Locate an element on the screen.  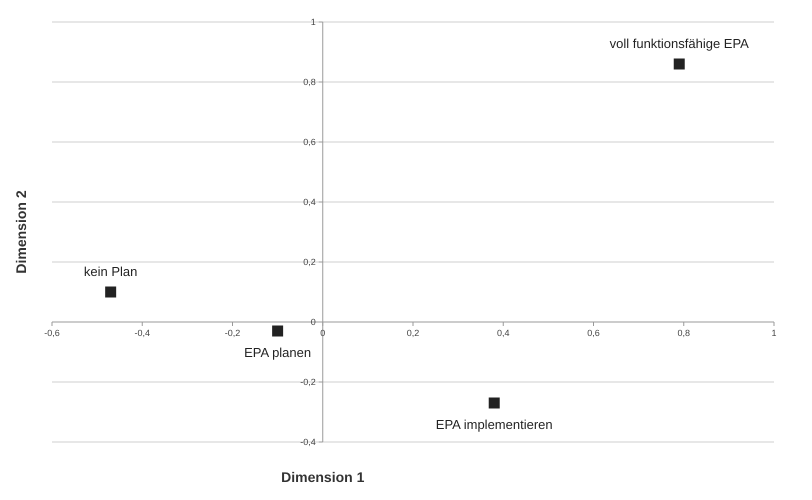
y-tick-label: 0,4 is located at coordinates (309, 202).